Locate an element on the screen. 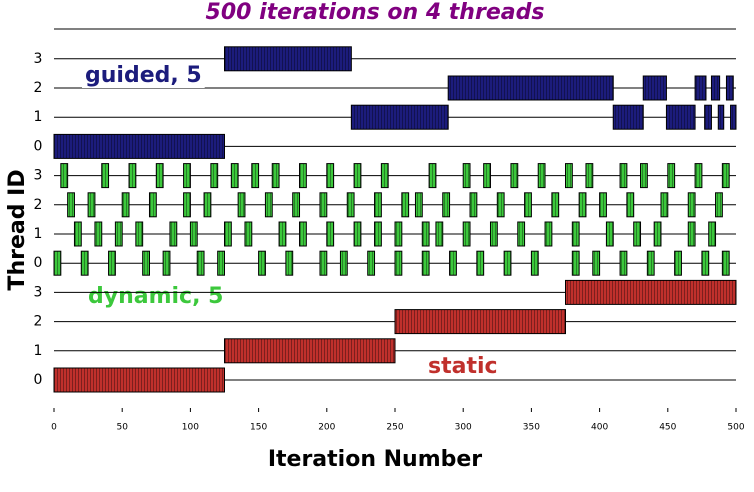 This screenshot has width=754, height=492. x-tick-label: 300 is located at coordinates (463, 428).